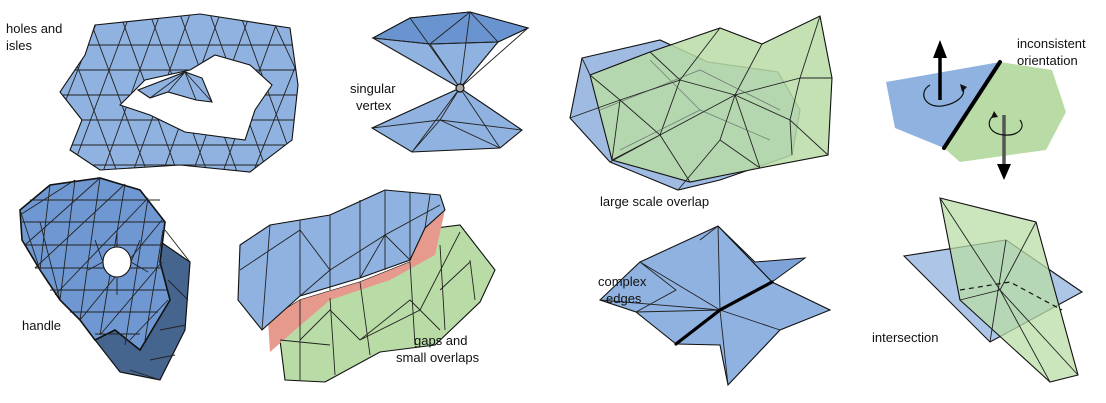 The width and height of the screenshot is (1106, 403). What do you see at coordinates (711, 99) in the screenshot?
I see `overlap-green-sheet` at bounding box center [711, 99].